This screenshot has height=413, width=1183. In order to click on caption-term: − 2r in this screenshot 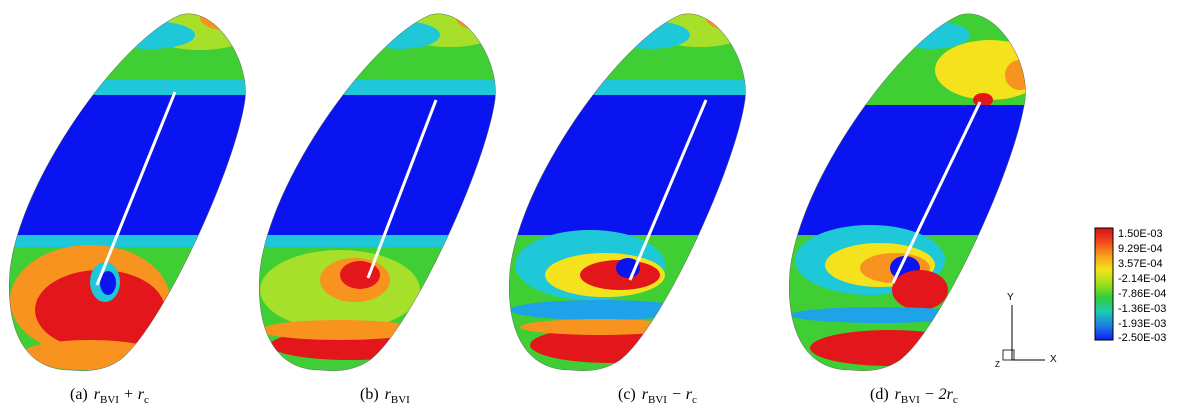, I will do `click(936, 394)`.